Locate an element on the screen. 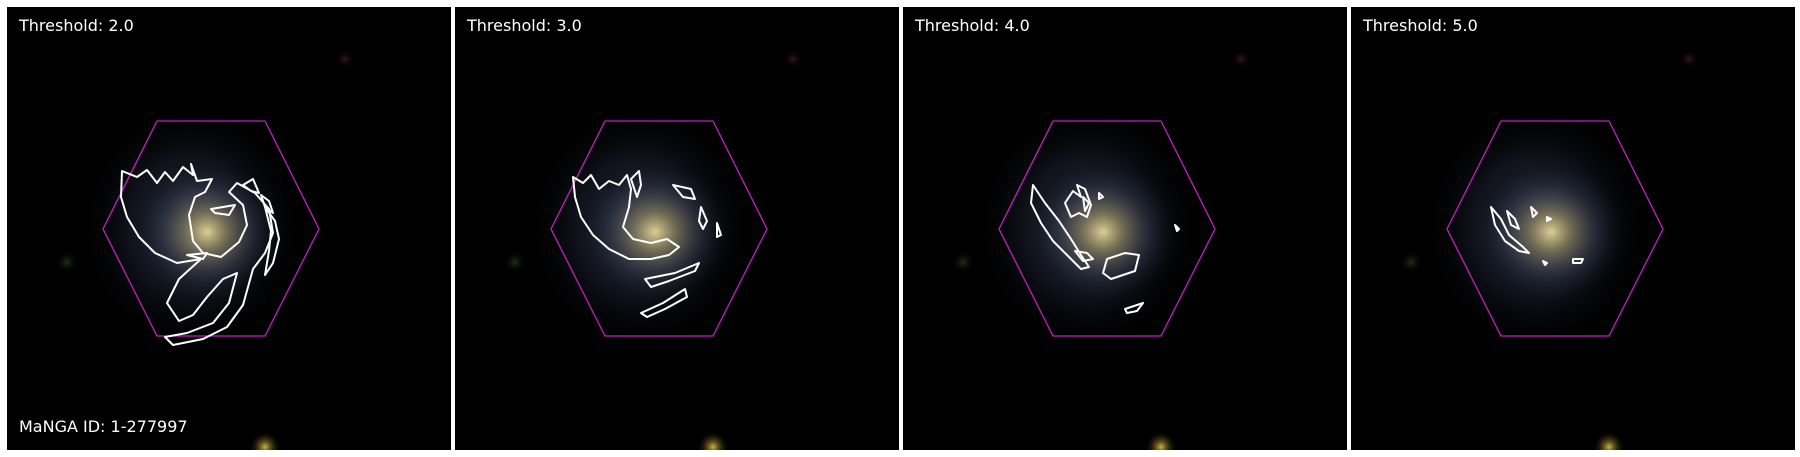  threshold-label: Threshold: 5.0 is located at coordinates (1420, 25).